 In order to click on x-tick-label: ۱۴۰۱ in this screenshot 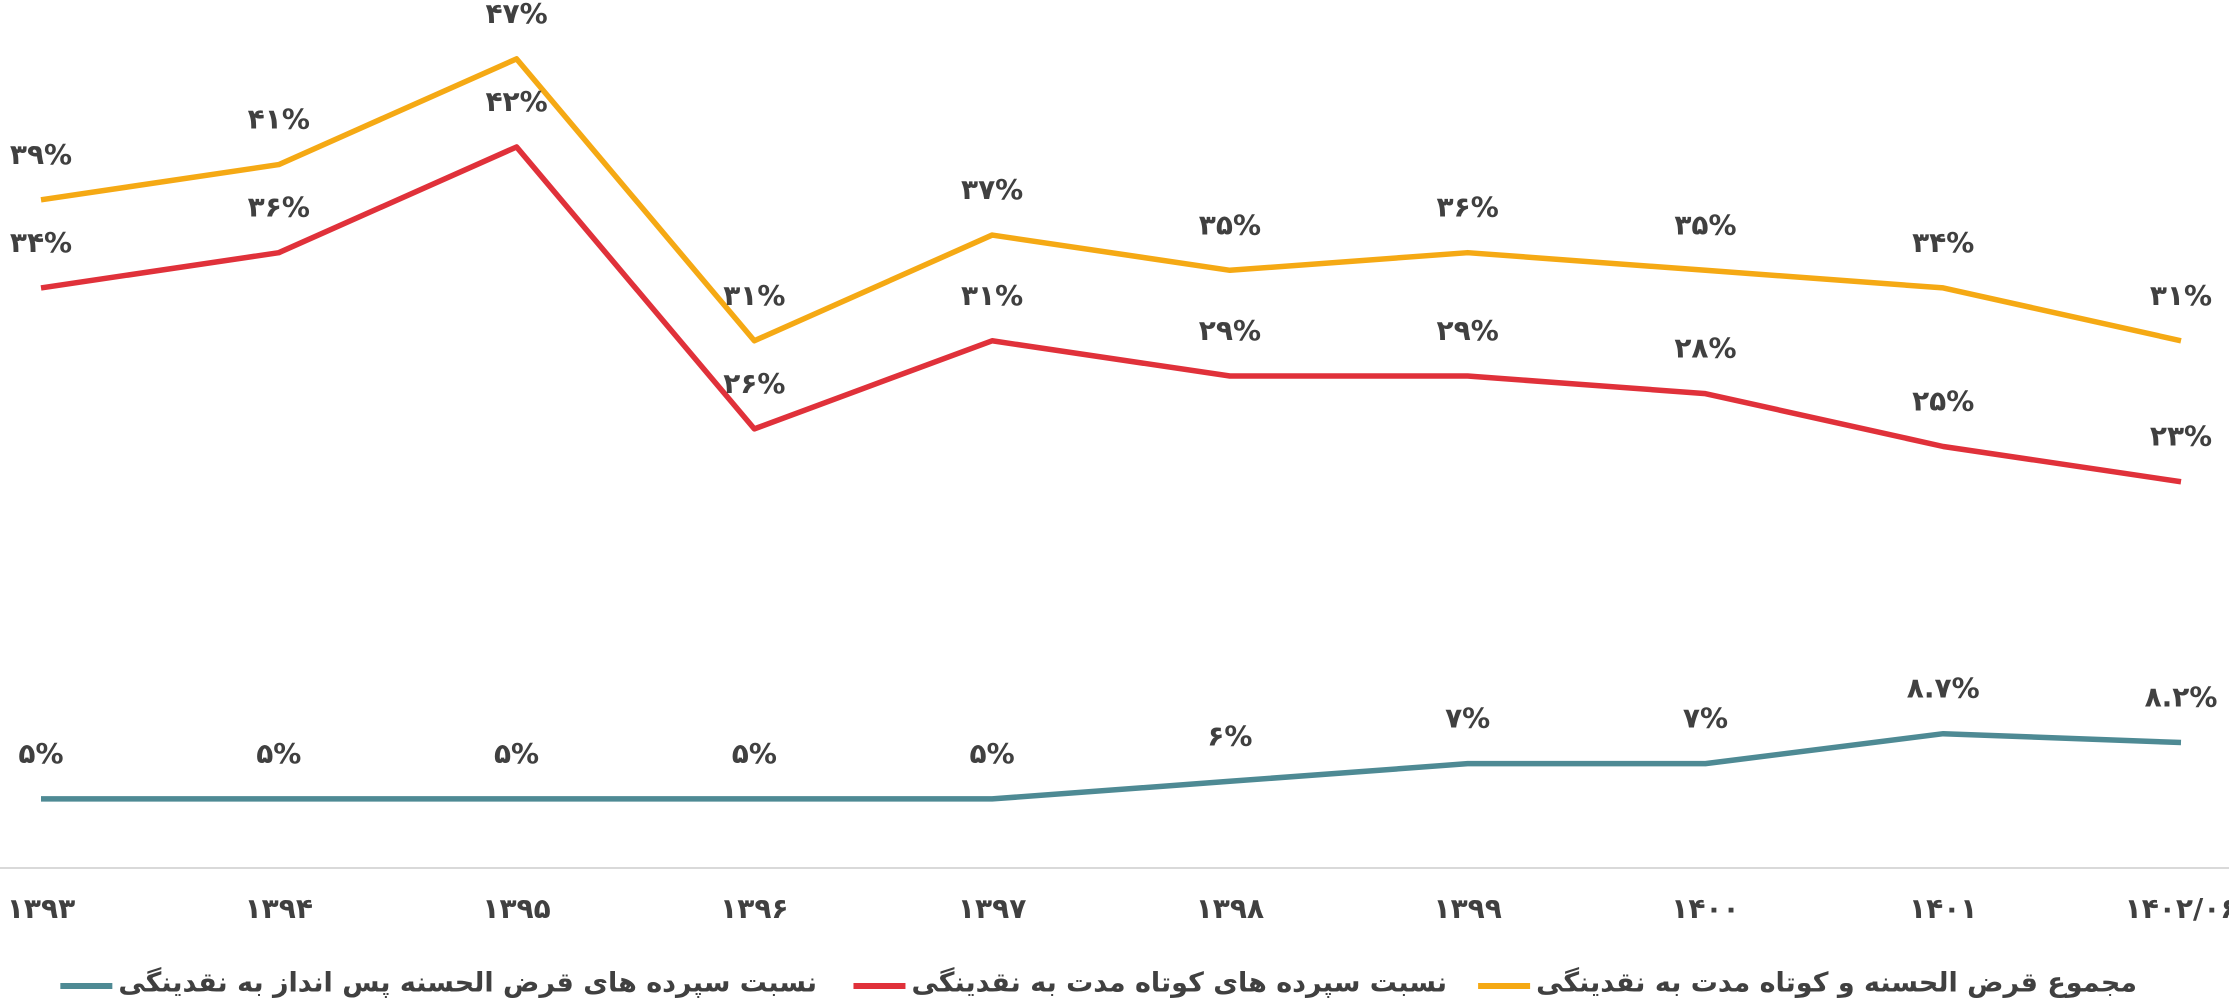, I will do `click(1943, 908)`.